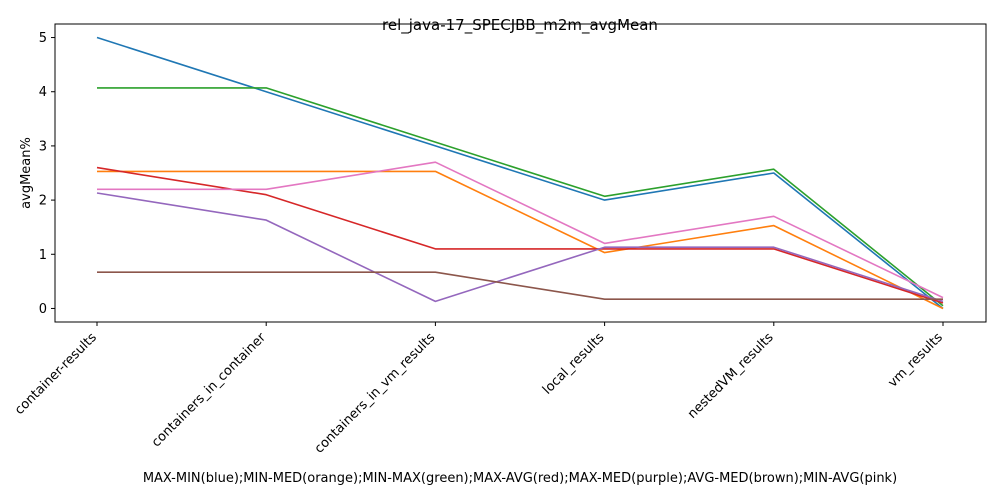 The height and width of the screenshot is (500, 1000). I want to click on y-tick-label: 2, so click(43, 201).